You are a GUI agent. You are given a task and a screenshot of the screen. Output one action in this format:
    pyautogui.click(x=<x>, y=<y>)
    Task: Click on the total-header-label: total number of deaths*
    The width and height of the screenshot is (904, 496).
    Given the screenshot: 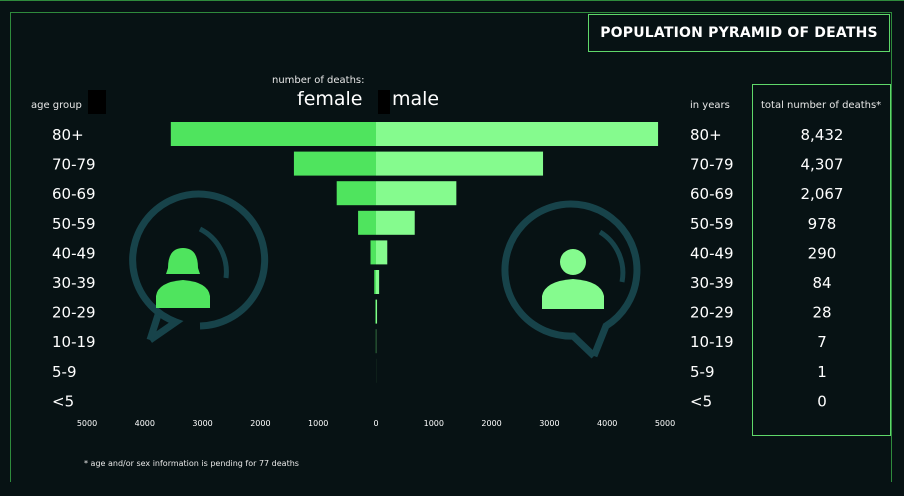 What is the action you would take?
    pyautogui.click(x=821, y=105)
    